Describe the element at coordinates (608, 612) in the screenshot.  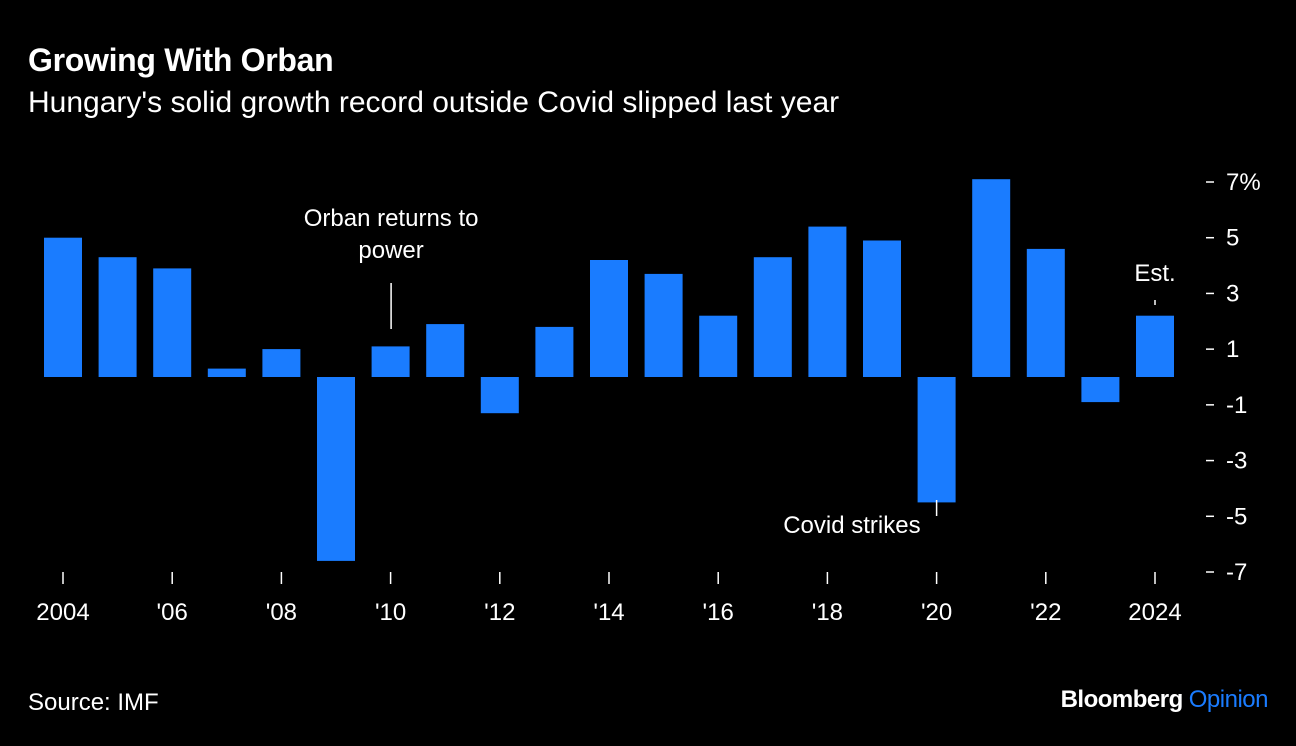
I see `x-tick-label: '14` at that location.